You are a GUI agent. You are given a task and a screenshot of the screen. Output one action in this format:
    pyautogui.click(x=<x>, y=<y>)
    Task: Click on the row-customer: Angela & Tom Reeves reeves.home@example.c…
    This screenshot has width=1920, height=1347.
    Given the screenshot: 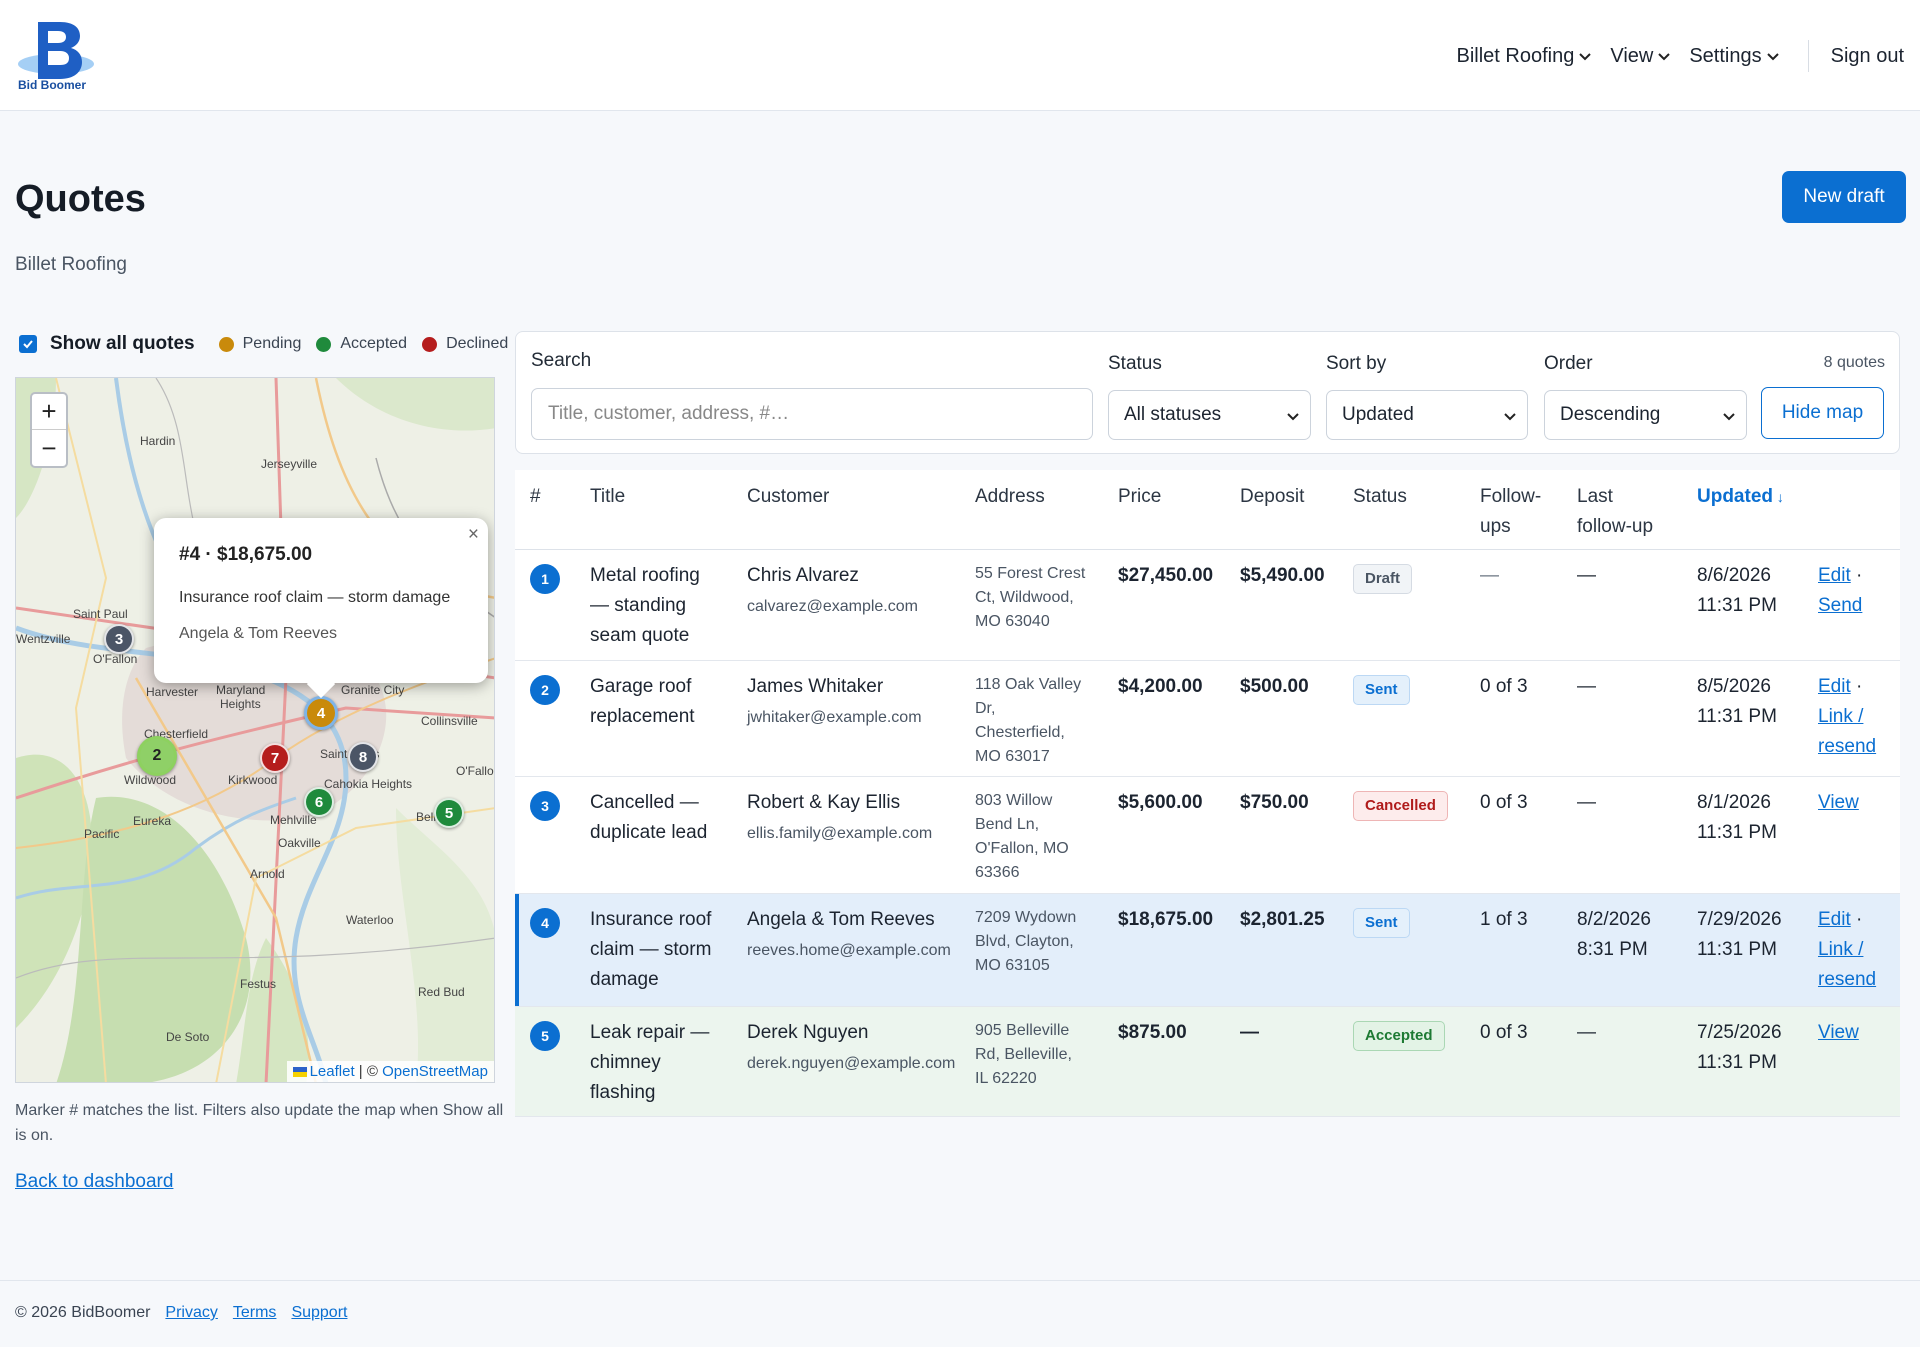 What is the action you would take?
    pyautogui.click(x=849, y=935)
    